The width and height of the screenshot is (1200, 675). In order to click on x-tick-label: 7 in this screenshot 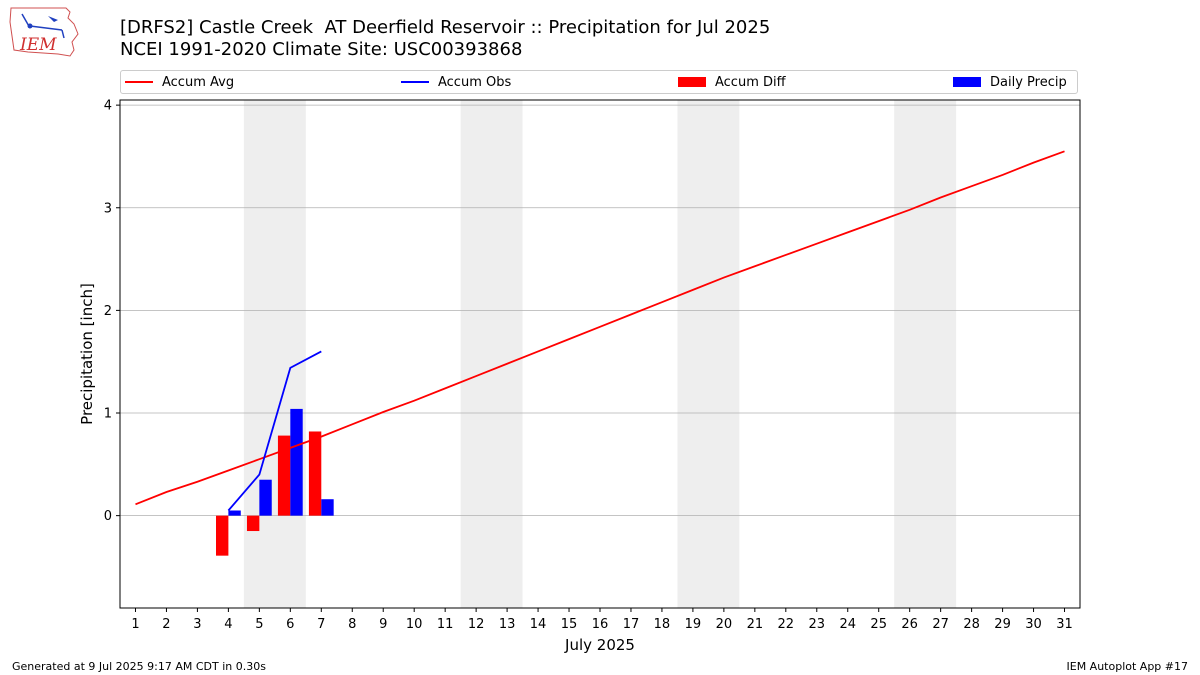, I will do `click(321, 624)`.